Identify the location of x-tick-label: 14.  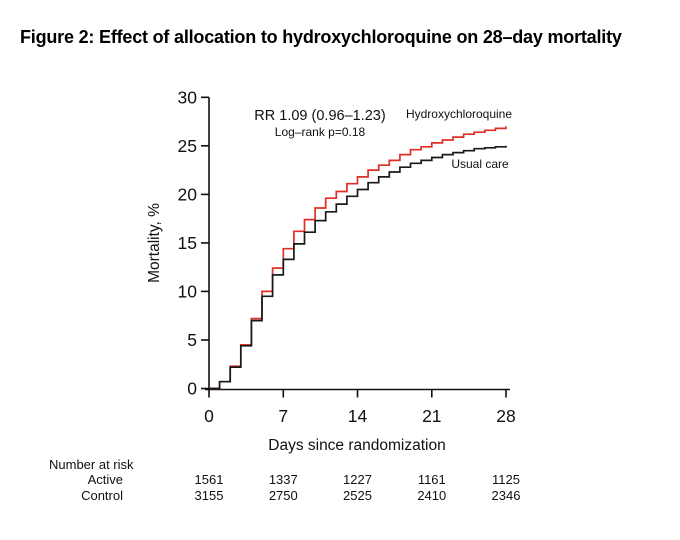
(358, 416).